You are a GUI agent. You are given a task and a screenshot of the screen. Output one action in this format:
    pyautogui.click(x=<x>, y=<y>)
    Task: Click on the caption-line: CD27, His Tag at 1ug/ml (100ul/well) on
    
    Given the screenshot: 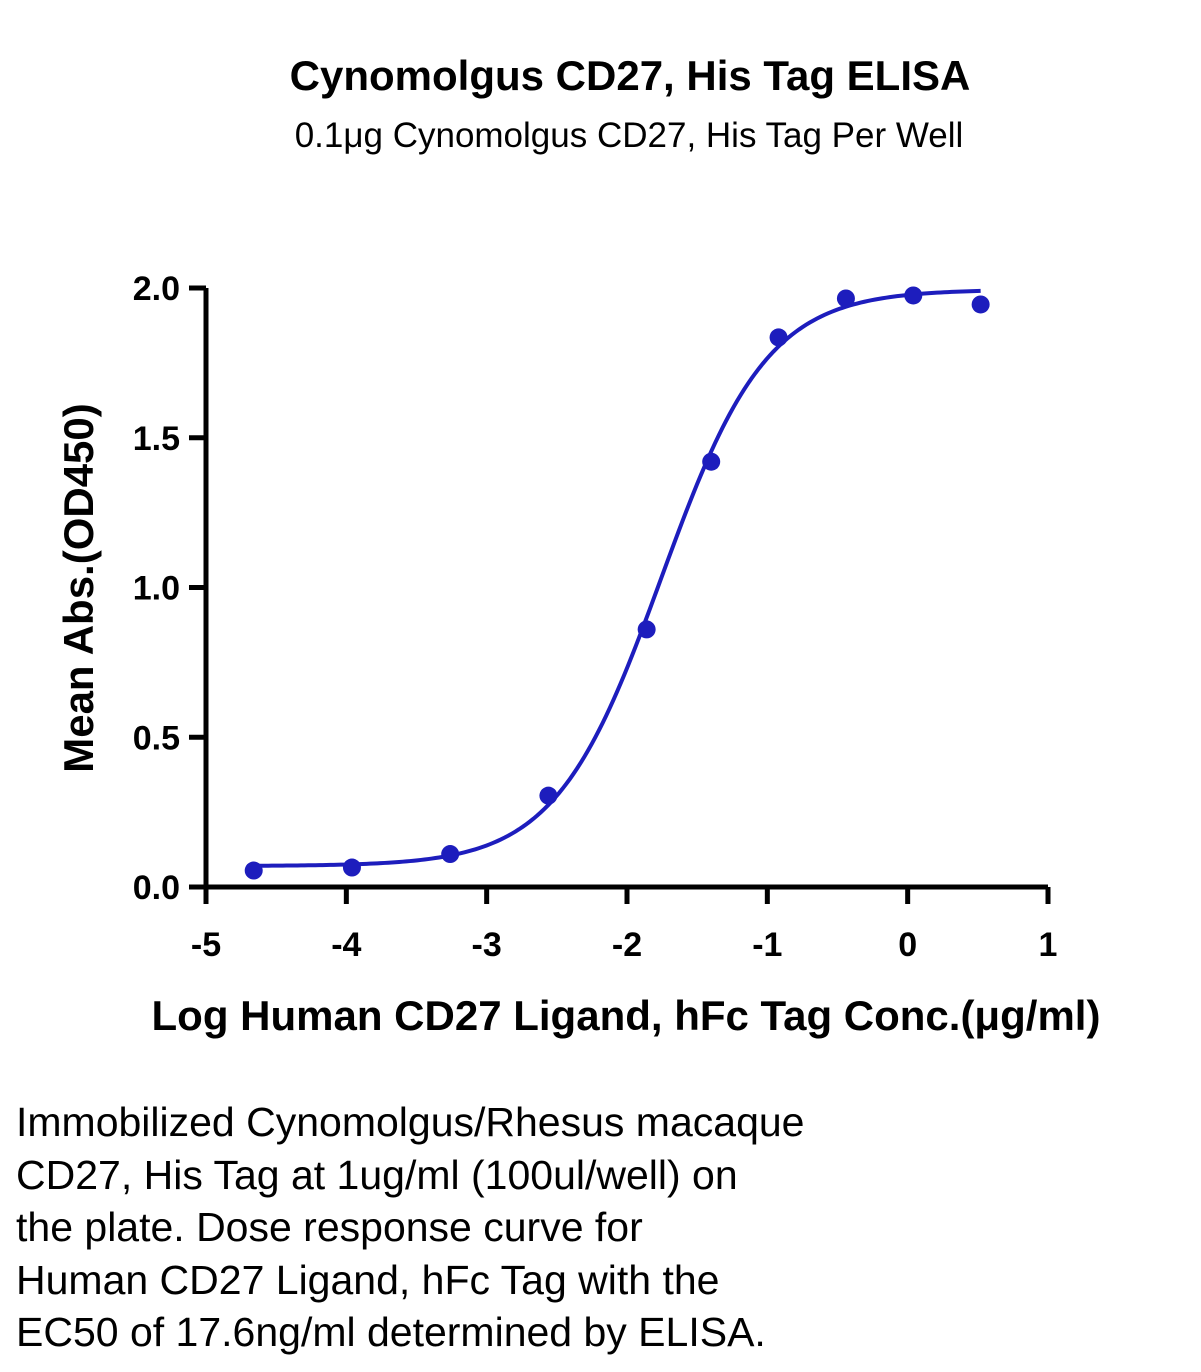 What is the action you would take?
    pyautogui.click(x=377, y=1174)
    